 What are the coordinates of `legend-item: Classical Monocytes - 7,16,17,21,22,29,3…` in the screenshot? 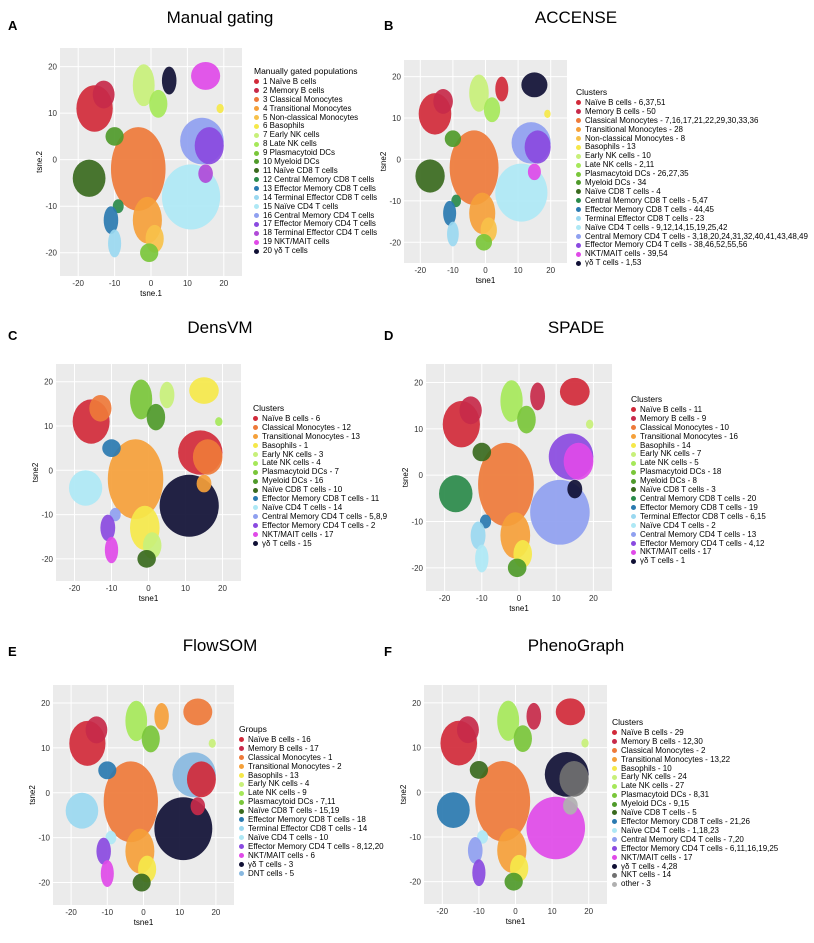 It's located at (692, 121).